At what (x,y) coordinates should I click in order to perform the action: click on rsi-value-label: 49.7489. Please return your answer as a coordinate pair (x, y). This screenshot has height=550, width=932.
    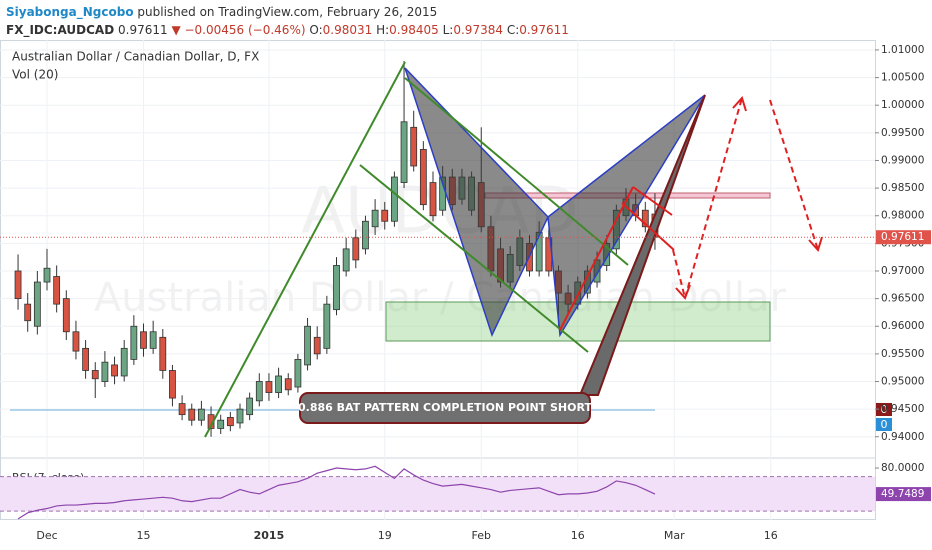
    Looking at the image, I should click on (902, 494).